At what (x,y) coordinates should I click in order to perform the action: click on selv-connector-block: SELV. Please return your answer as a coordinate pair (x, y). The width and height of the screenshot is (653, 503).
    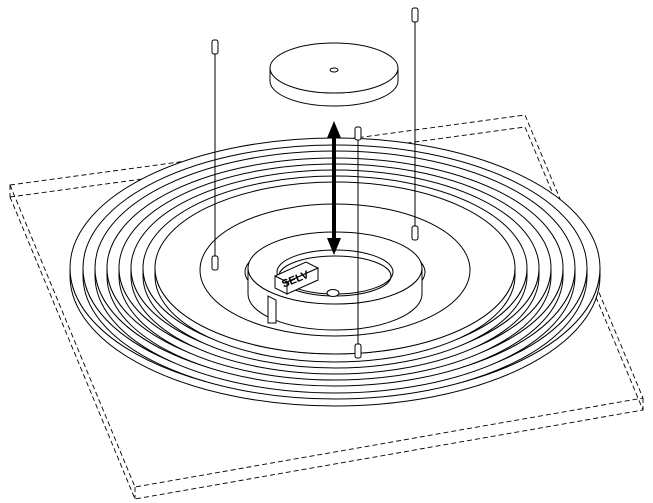
    Looking at the image, I should click on (296, 278).